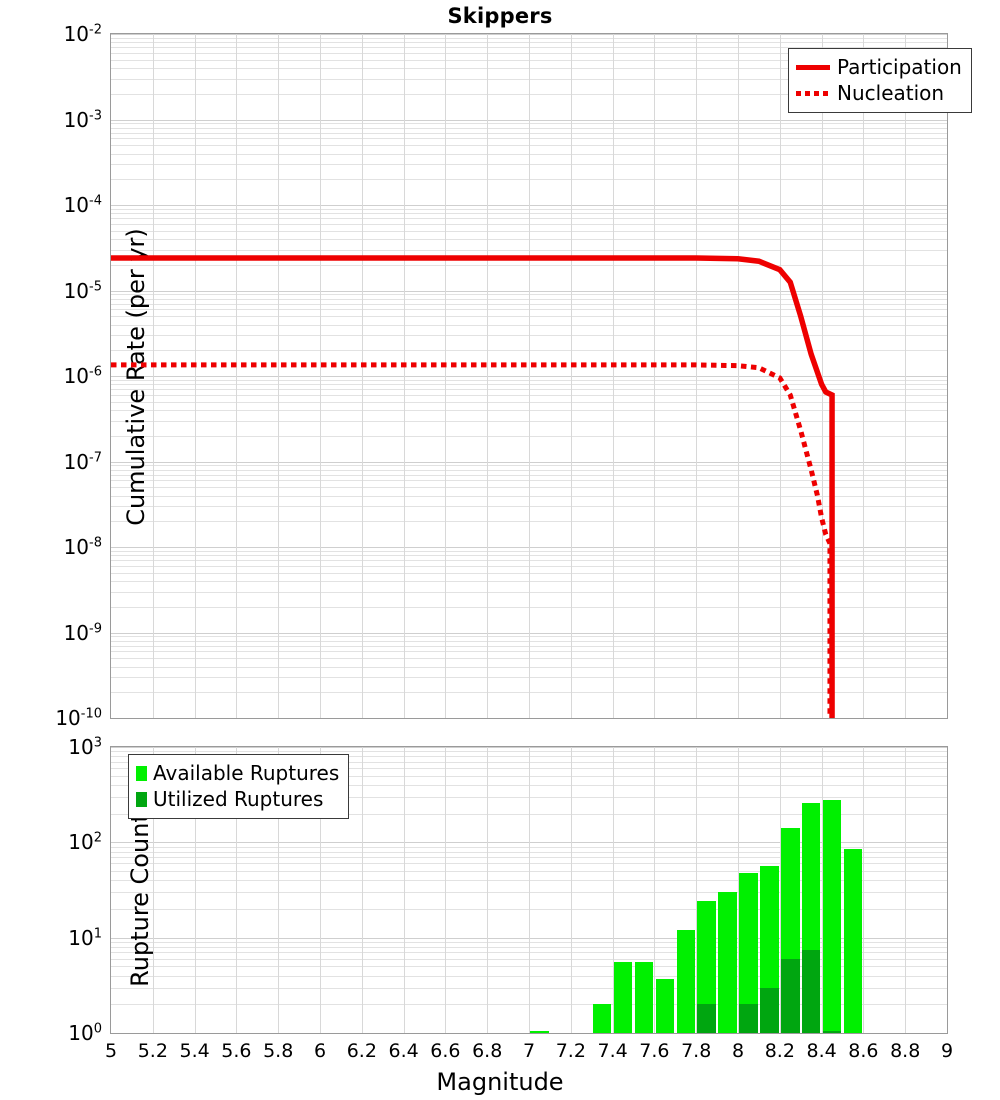 The image size is (1000, 1100). I want to click on y-axis-tick-label: 10⁻⁷, so click(82, 461).